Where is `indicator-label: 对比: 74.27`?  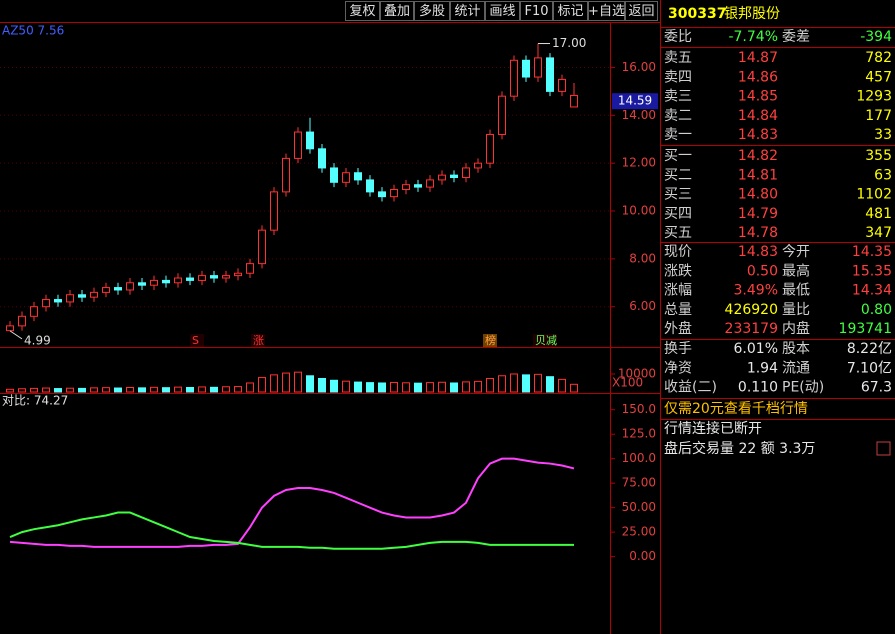 indicator-label: 对比: 74.27 is located at coordinates (35, 401).